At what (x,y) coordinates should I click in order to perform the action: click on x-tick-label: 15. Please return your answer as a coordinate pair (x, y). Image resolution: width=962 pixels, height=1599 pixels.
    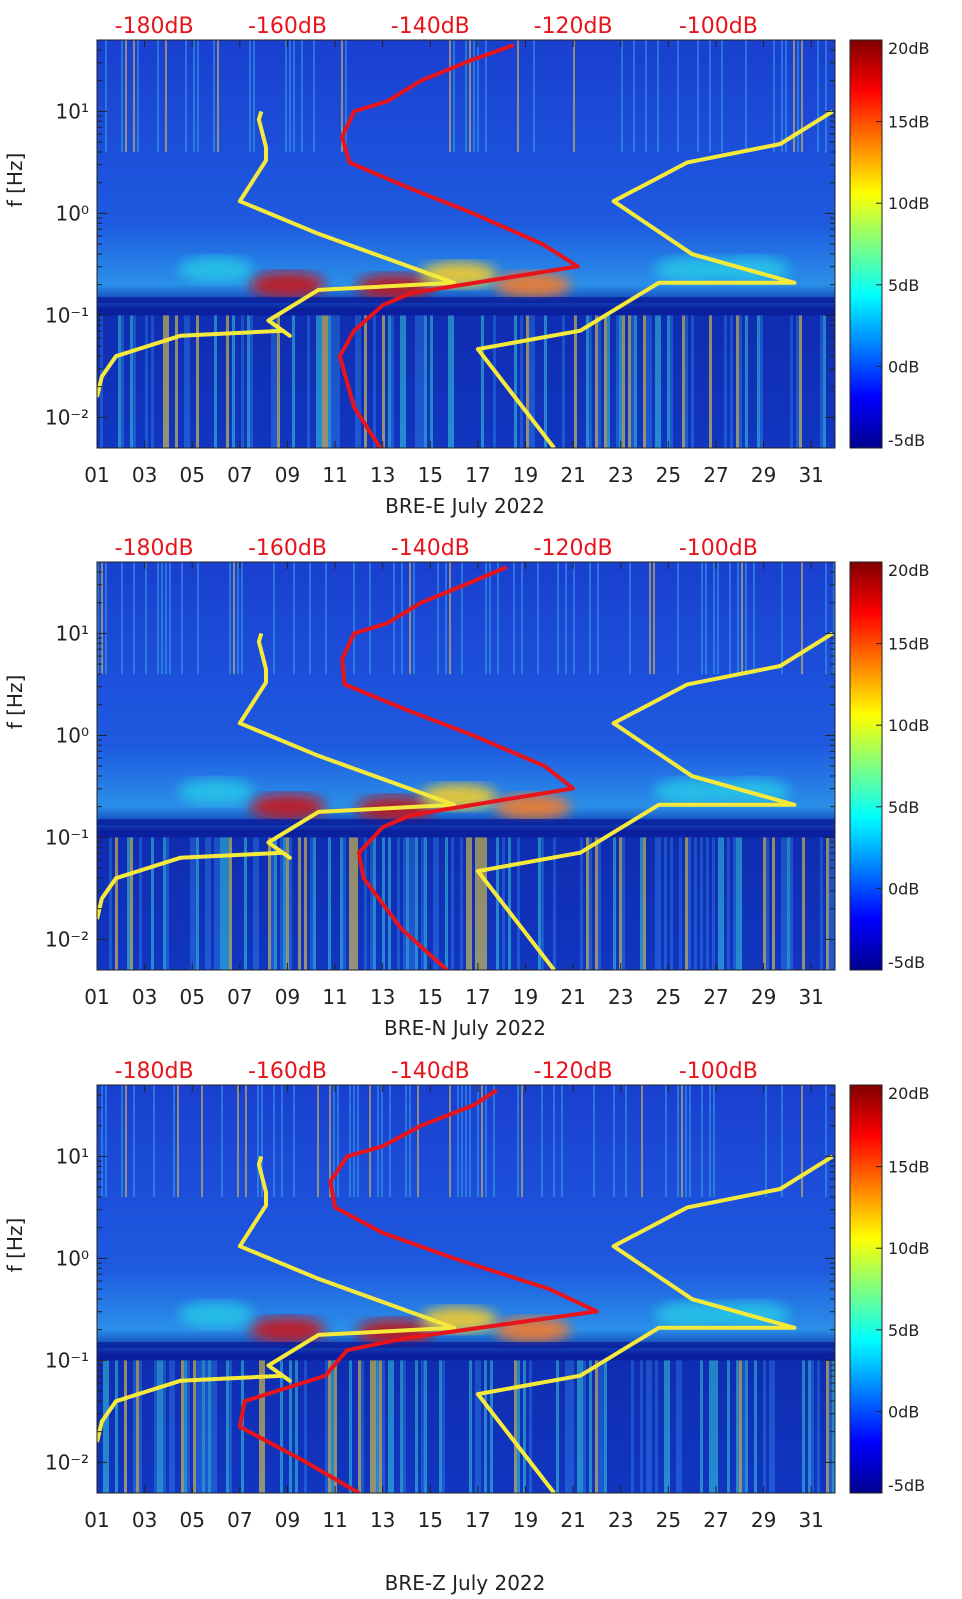
    Looking at the image, I should click on (430, 1520).